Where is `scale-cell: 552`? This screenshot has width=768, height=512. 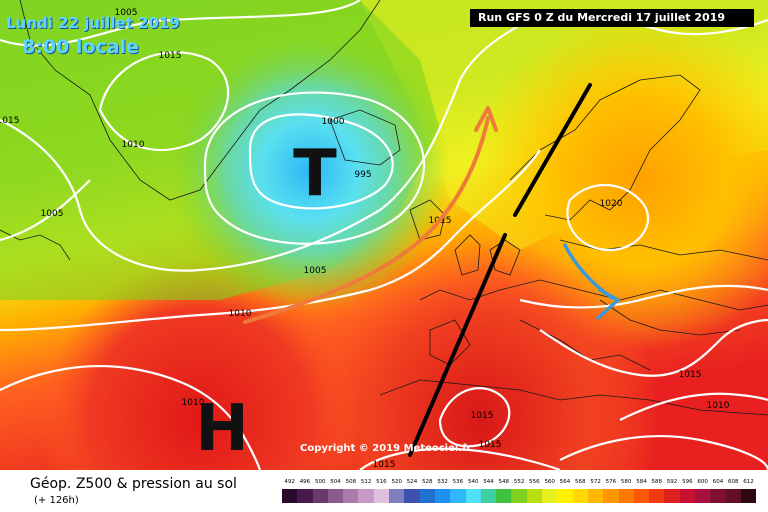
scale-cell: 552 is located at coordinates (519, 492).